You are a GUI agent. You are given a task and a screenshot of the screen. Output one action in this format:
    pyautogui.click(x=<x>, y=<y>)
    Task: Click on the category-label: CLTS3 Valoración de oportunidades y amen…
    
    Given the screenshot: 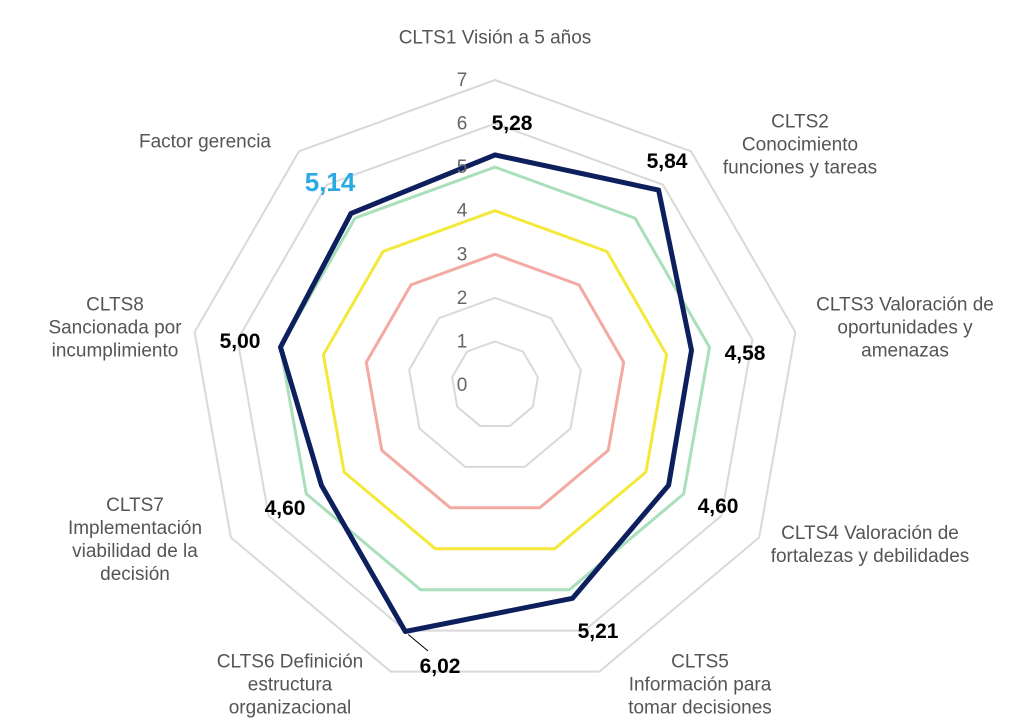 What is the action you would take?
    pyautogui.click(x=905, y=328)
    